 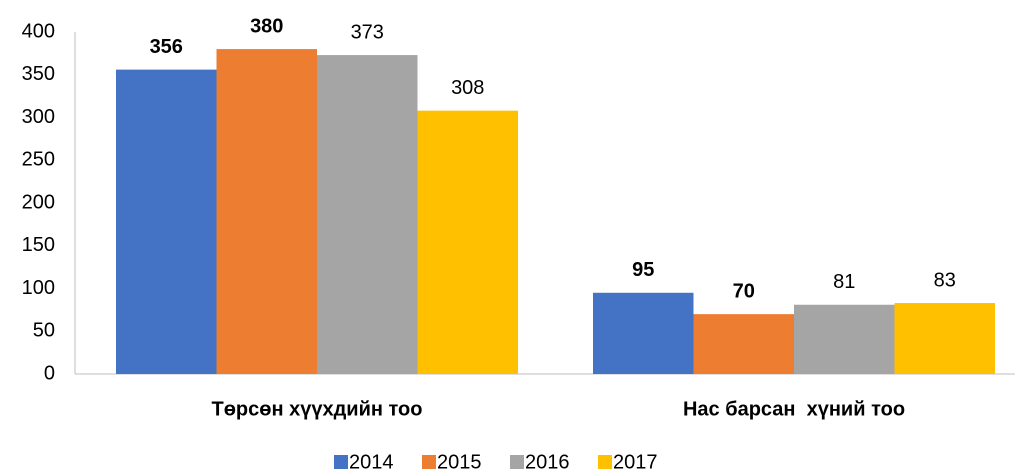 What do you see at coordinates (844, 282) in the screenshot?
I see `data-label: 81` at bounding box center [844, 282].